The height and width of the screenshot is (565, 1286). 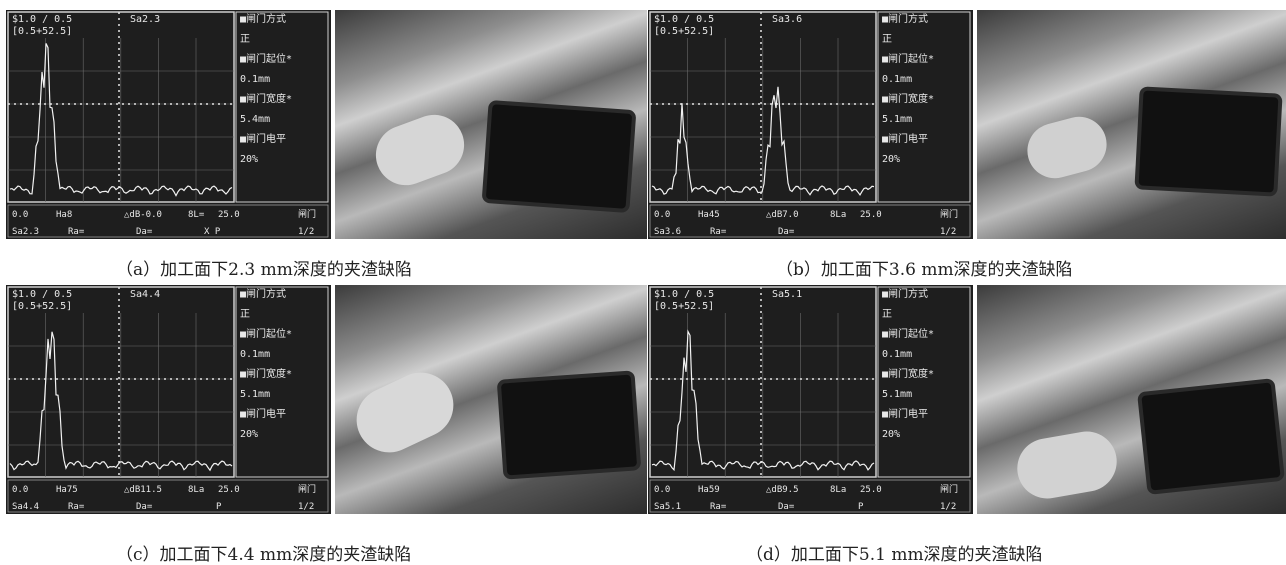 I want to click on depth-readout: Sa3.6, so click(x=787, y=19).